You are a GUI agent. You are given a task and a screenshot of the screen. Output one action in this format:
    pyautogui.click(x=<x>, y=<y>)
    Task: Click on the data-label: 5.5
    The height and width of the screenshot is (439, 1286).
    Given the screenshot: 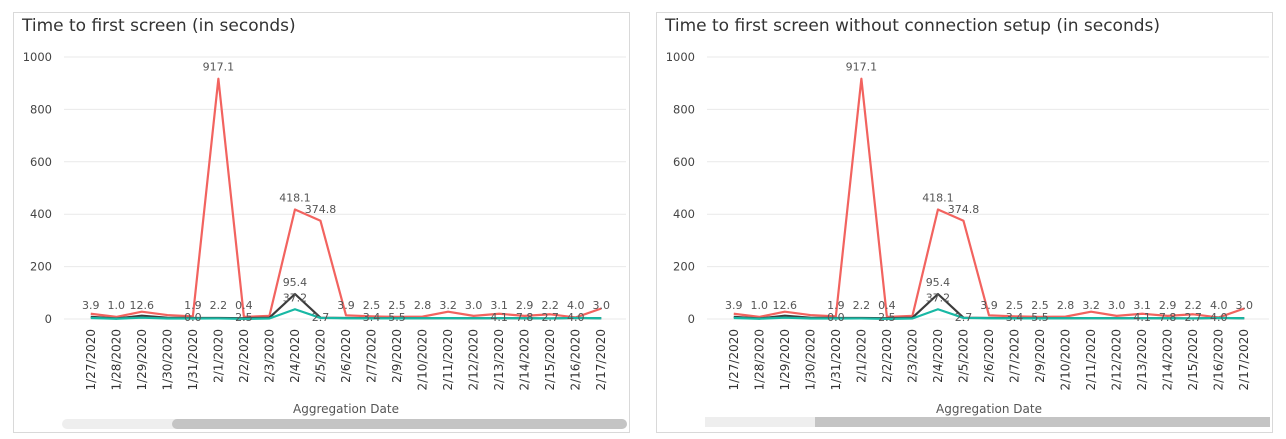 What is the action you would take?
    pyautogui.click(x=1040, y=317)
    